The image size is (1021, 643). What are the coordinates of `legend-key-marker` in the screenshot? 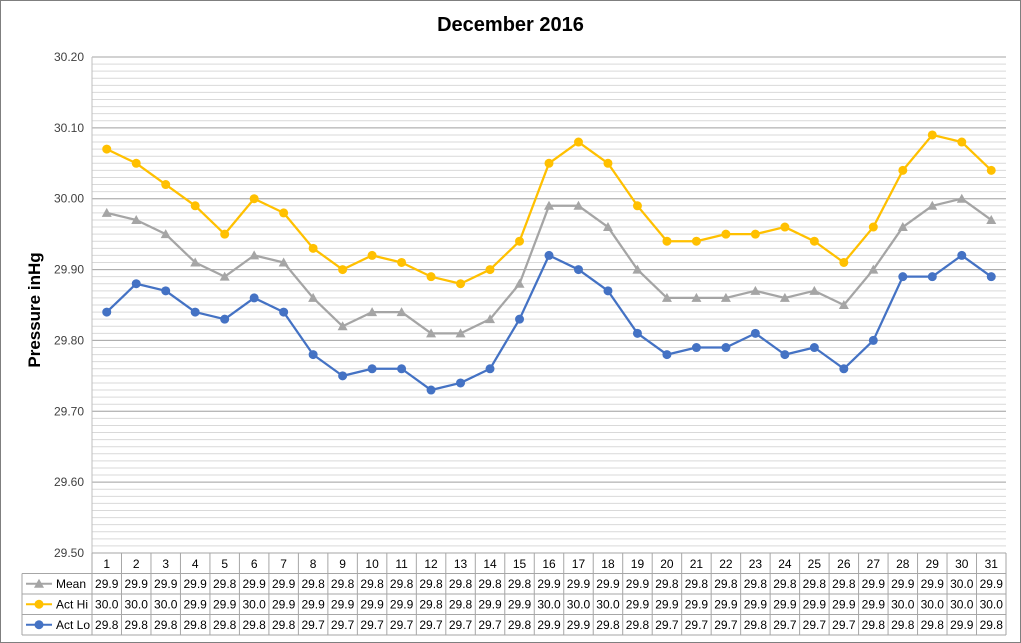 It's located at (39, 583).